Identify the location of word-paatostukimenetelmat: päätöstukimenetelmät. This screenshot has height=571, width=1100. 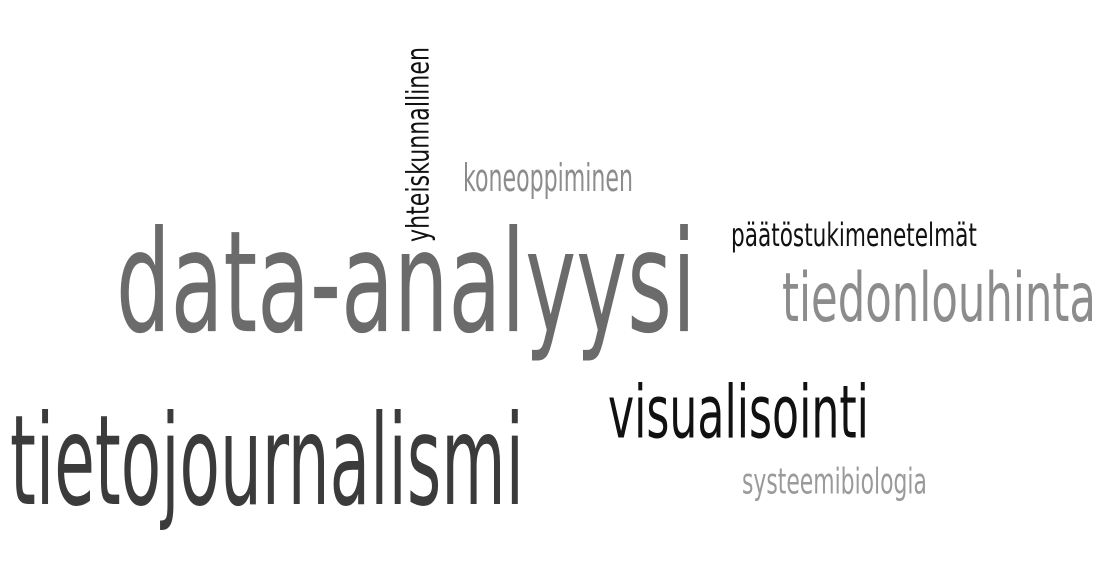
(854, 235).